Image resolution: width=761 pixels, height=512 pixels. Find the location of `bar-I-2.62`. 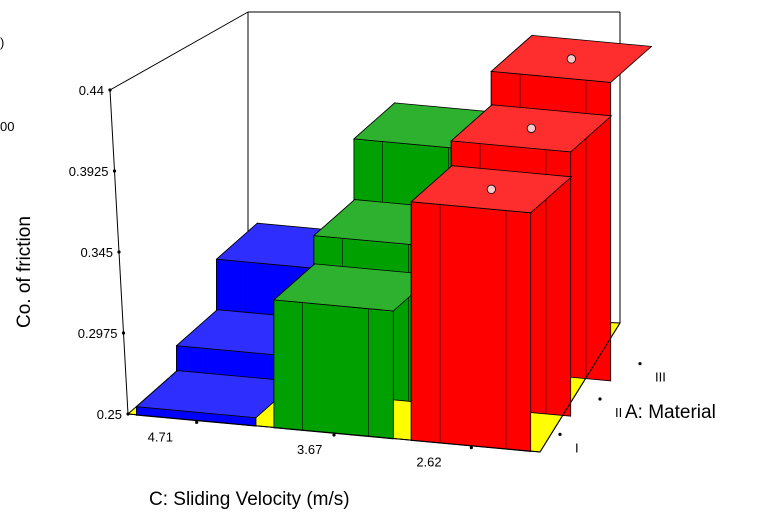

bar-I-2.62 is located at coordinates (491, 308).